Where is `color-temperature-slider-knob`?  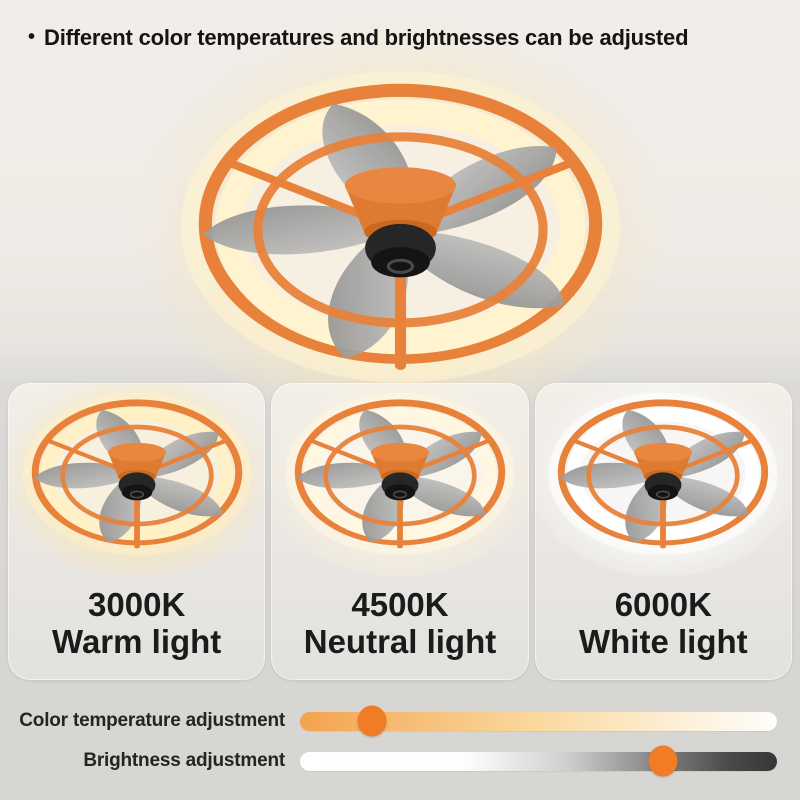
color-temperature-slider-knob is located at coordinates (372, 721).